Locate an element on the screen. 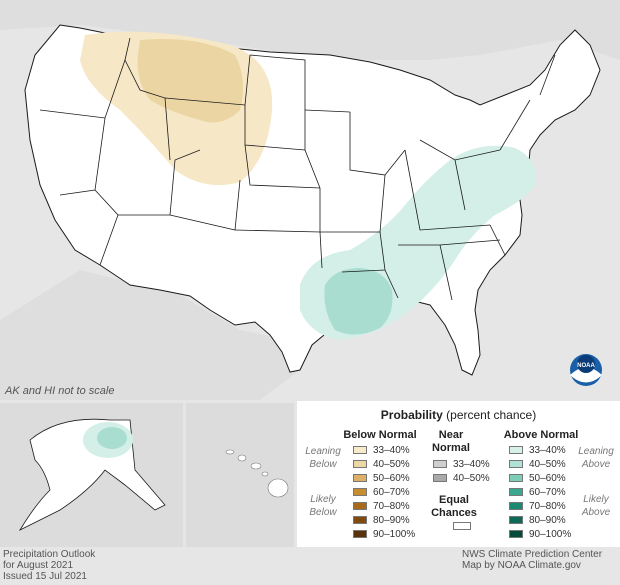  above-level-label: 90–100% is located at coordinates (550, 534).